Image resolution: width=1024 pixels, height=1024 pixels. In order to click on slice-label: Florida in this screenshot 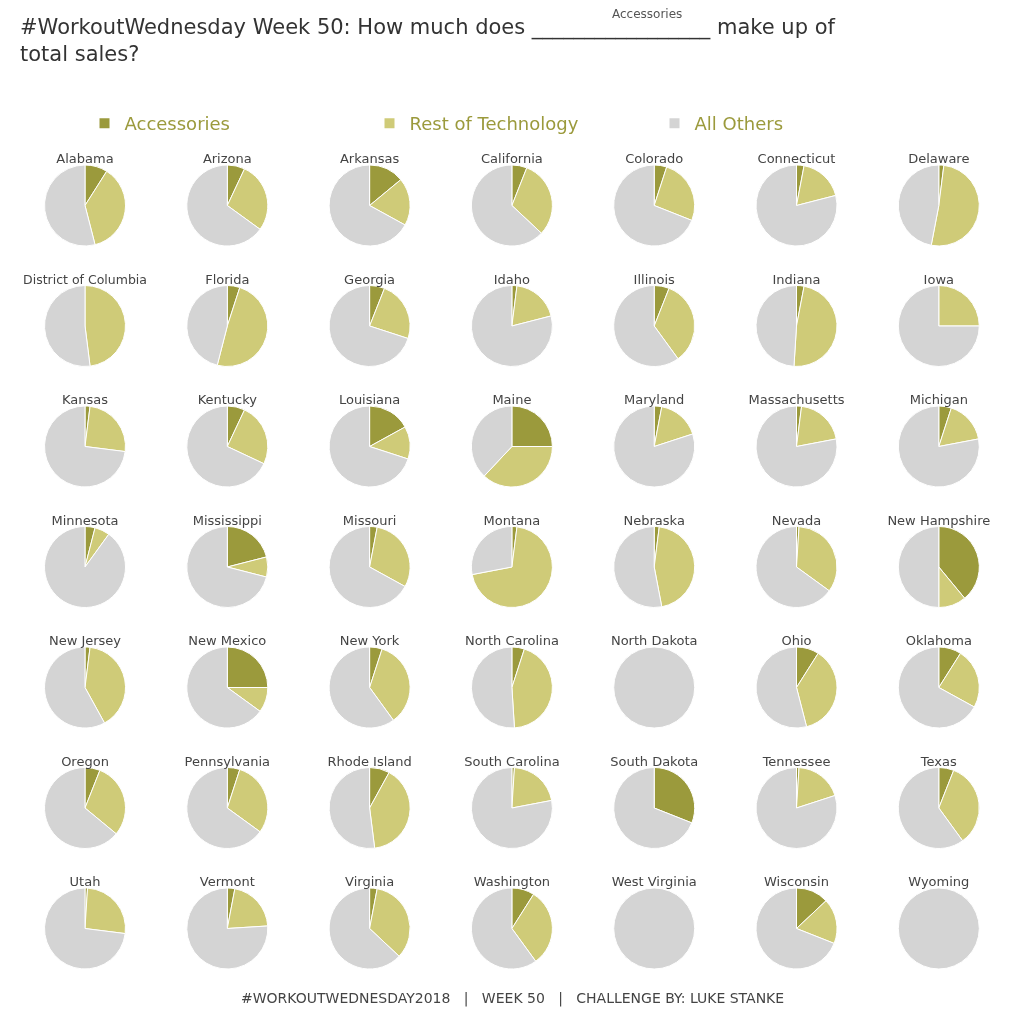, I will do `click(227, 279)`.